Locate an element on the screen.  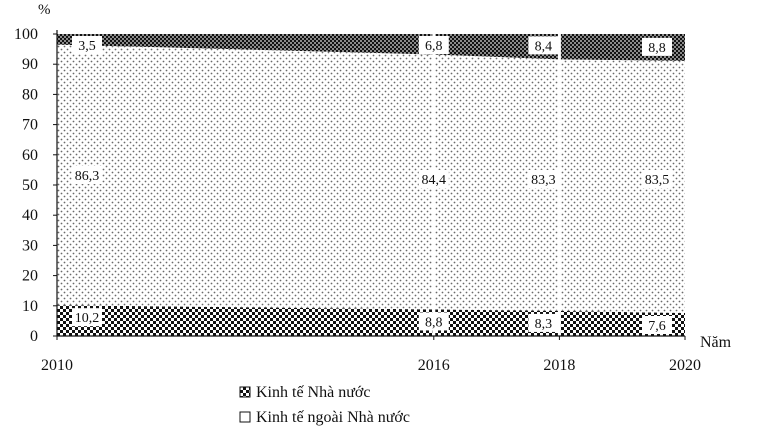
data-label-middle: 84,4 is located at coordinates (434, 180).